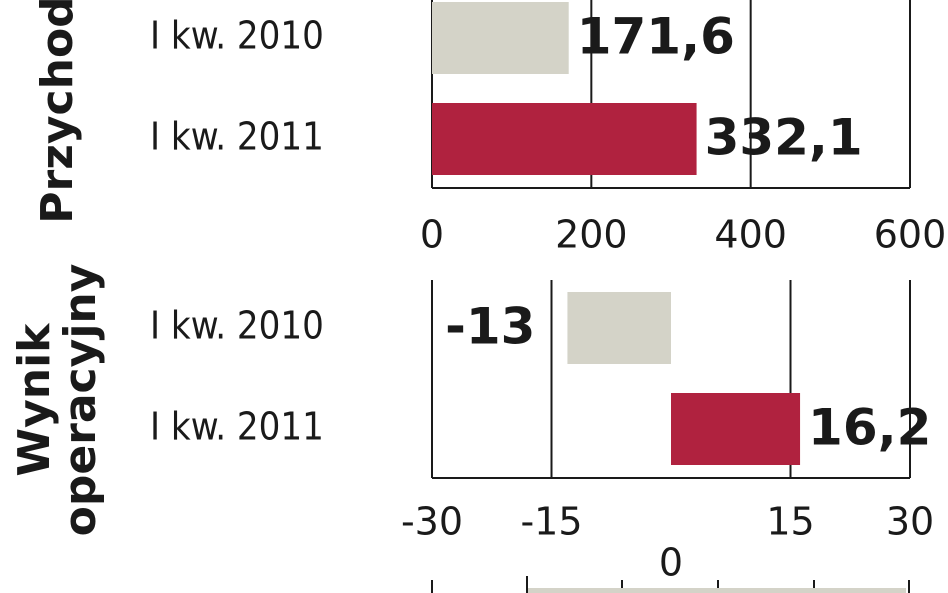  What do you see at coordinates (910, 235) in the screenshot?
I see `x-tick-label: 600` at bounding box center [910, 235].